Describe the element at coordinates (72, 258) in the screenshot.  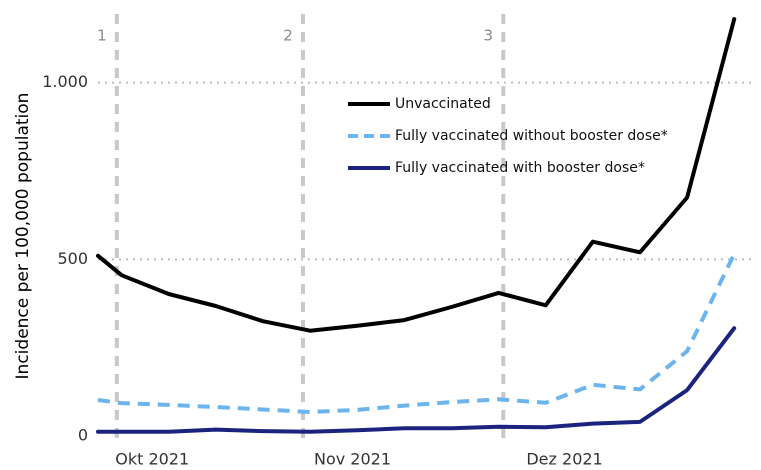
I see `y-tick-label: 500` at that location.